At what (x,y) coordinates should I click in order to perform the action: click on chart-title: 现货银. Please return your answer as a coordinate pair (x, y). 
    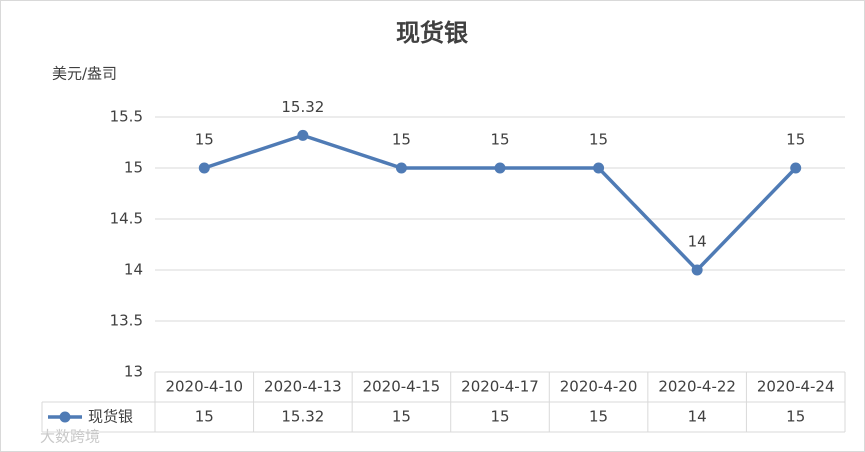
    Looking at the image, I should click on (432, 33).